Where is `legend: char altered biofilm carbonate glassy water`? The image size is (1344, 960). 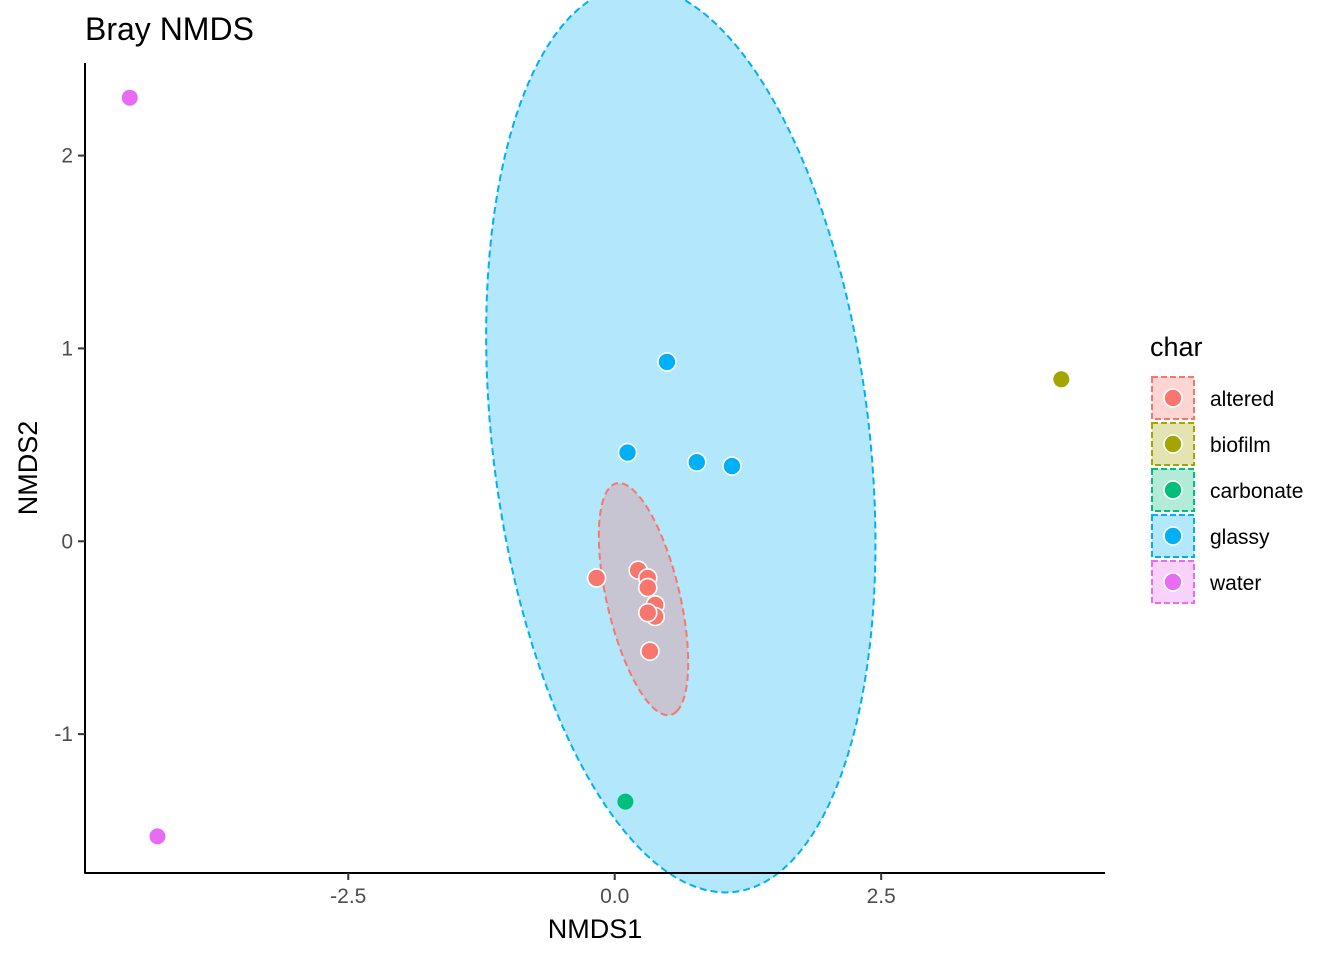 legend: char altered biofilm carbonate glassy water is located at coordinates (1226, 468).